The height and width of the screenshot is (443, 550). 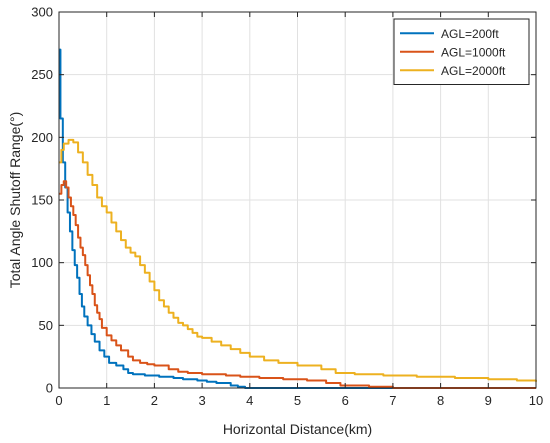 What do you see at coordinates (249, 400) in the screenshot?
I see `x-tick-label: 4` at bounding box center [249, 400].